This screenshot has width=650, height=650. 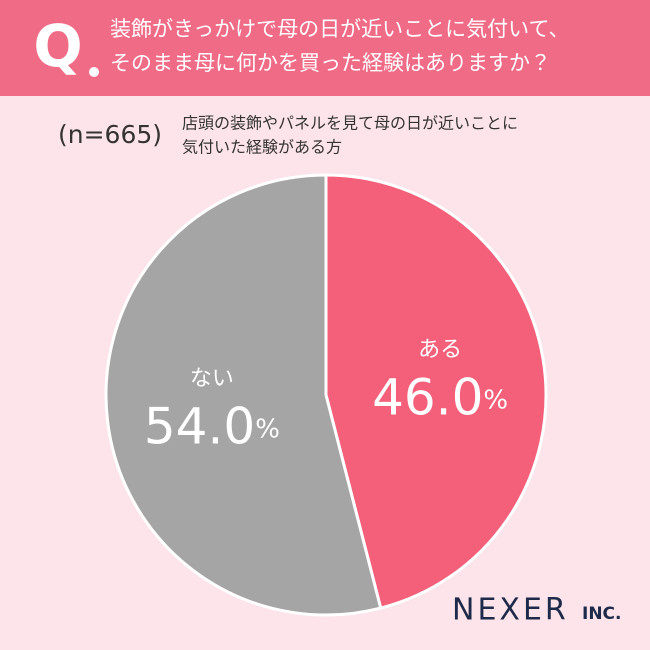 I want to click on logo-suffix: INC., so click(x=602, y=614).